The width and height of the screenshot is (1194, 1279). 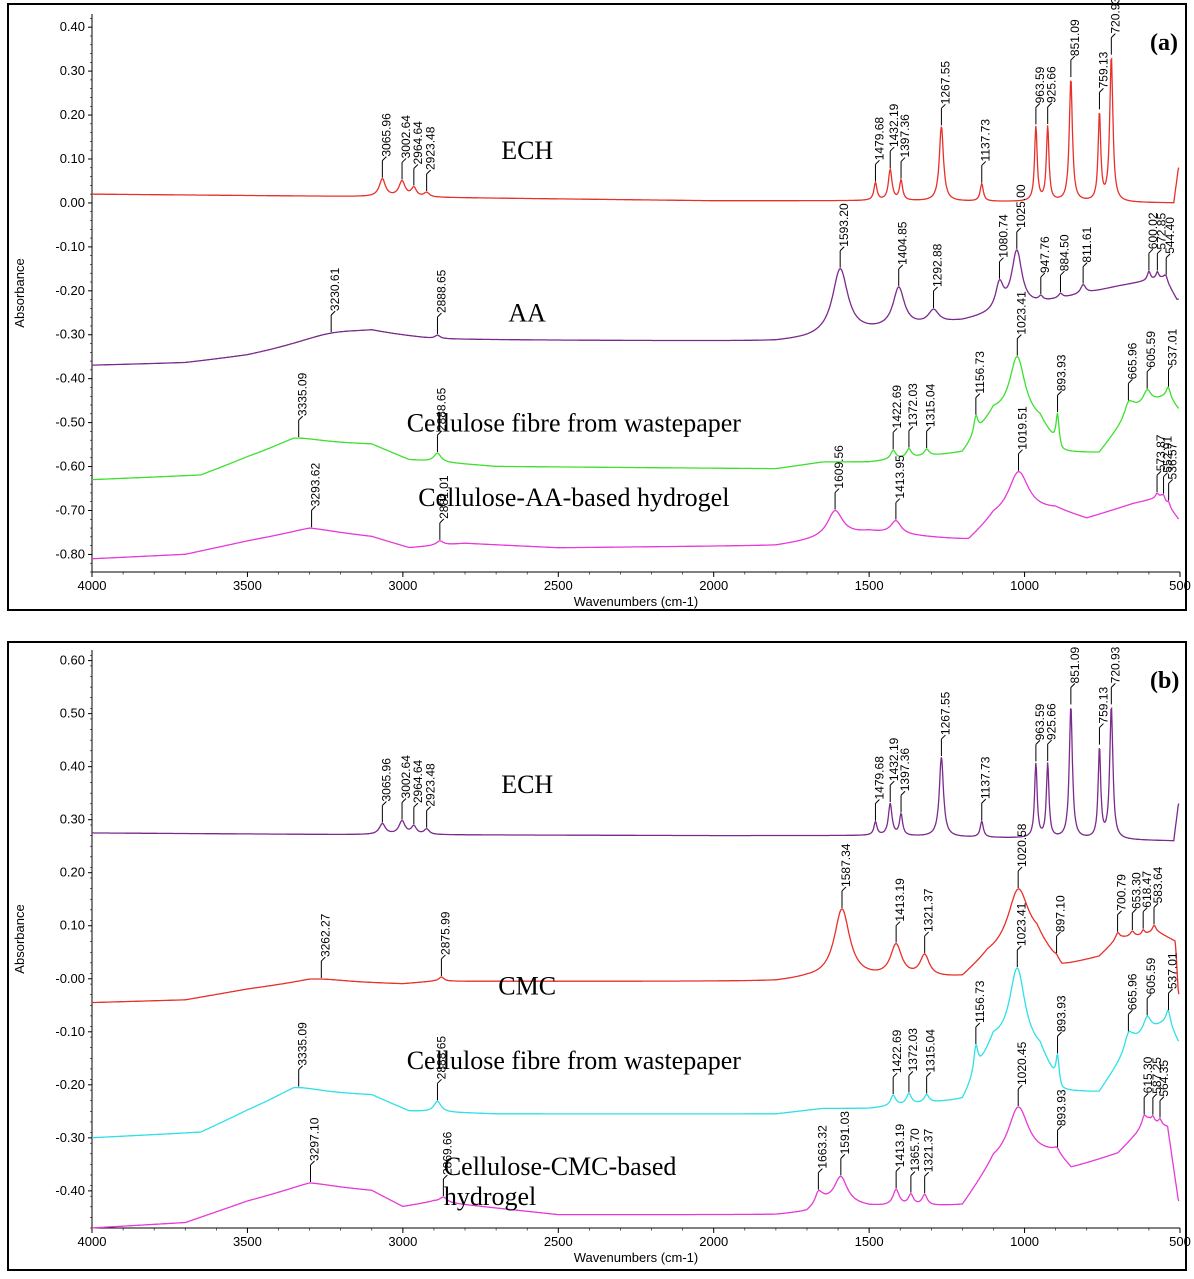 I want to click on peak-label: 1267.55, so click(x=945, y=713).